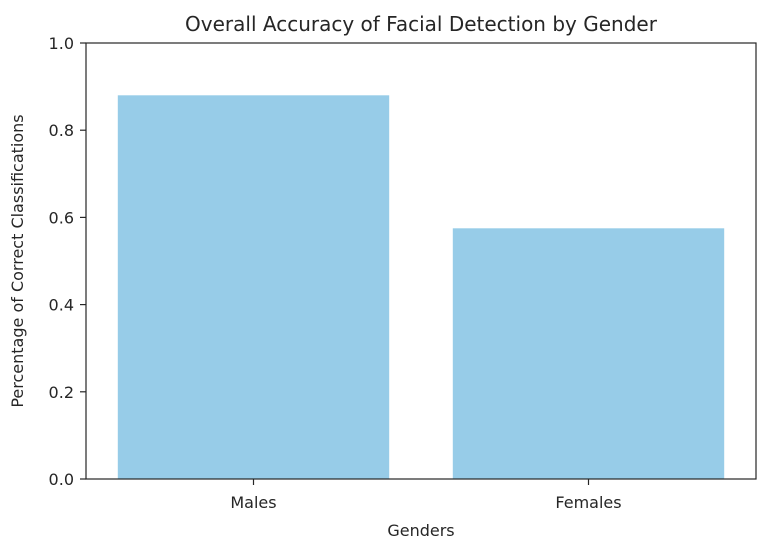 This screenshot has height=548, width=768. I want to click on y-tick-label: 1.0, so click(61, 43).